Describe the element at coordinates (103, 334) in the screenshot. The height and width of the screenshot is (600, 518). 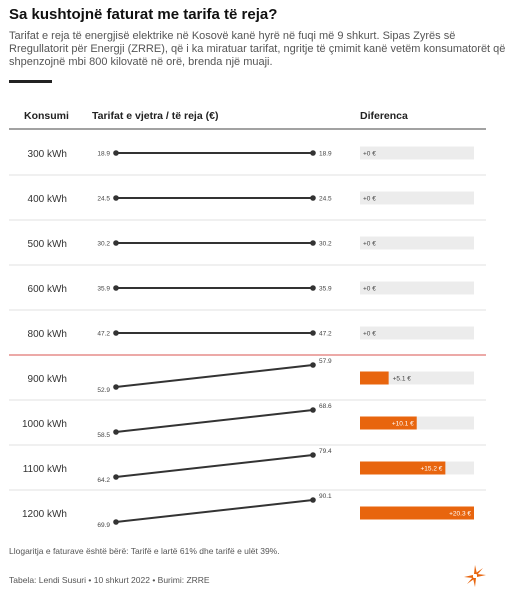
I see `old-value-label: 47.2` at that location.